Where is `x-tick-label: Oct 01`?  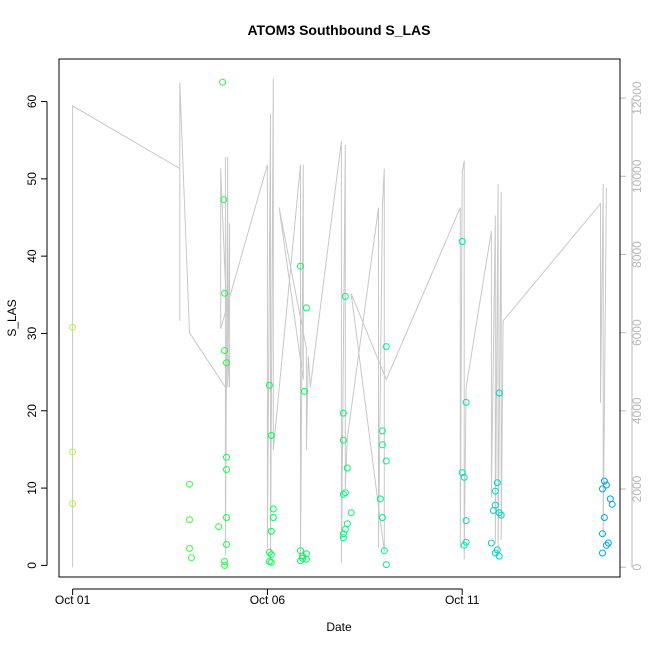
x-tick-label: Oct 01 is located at coordinates (73, 600).